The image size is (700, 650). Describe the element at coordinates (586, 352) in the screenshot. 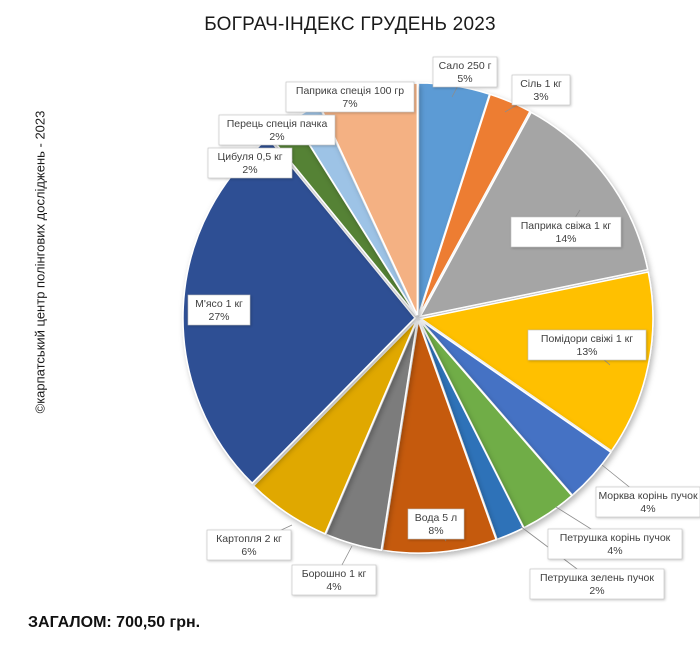

I see `slice-label-value: 13%` at that location.